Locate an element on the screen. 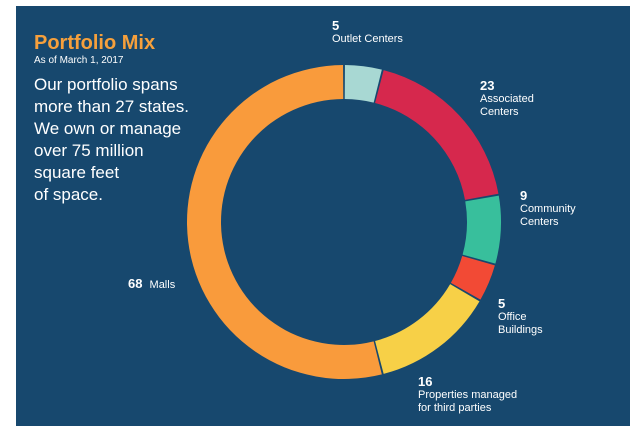 This screenshot has height=436, width=640. slice-label: for third parties is located at coordinates (455, 408).